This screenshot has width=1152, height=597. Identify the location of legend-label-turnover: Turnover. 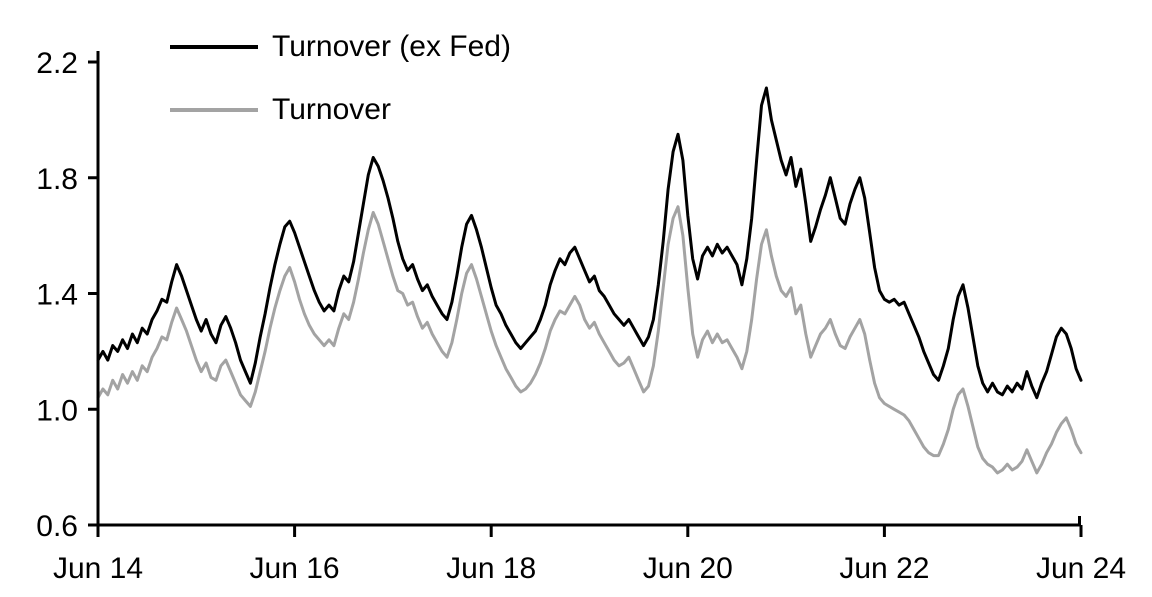
(331, 109).